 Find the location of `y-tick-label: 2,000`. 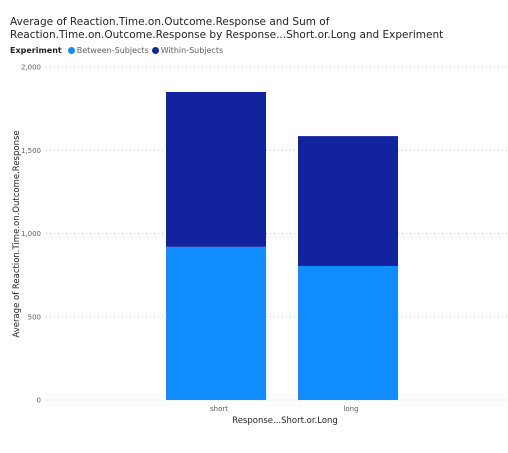

y-tick-label: 2,000 is located at coordinates (31, 68).